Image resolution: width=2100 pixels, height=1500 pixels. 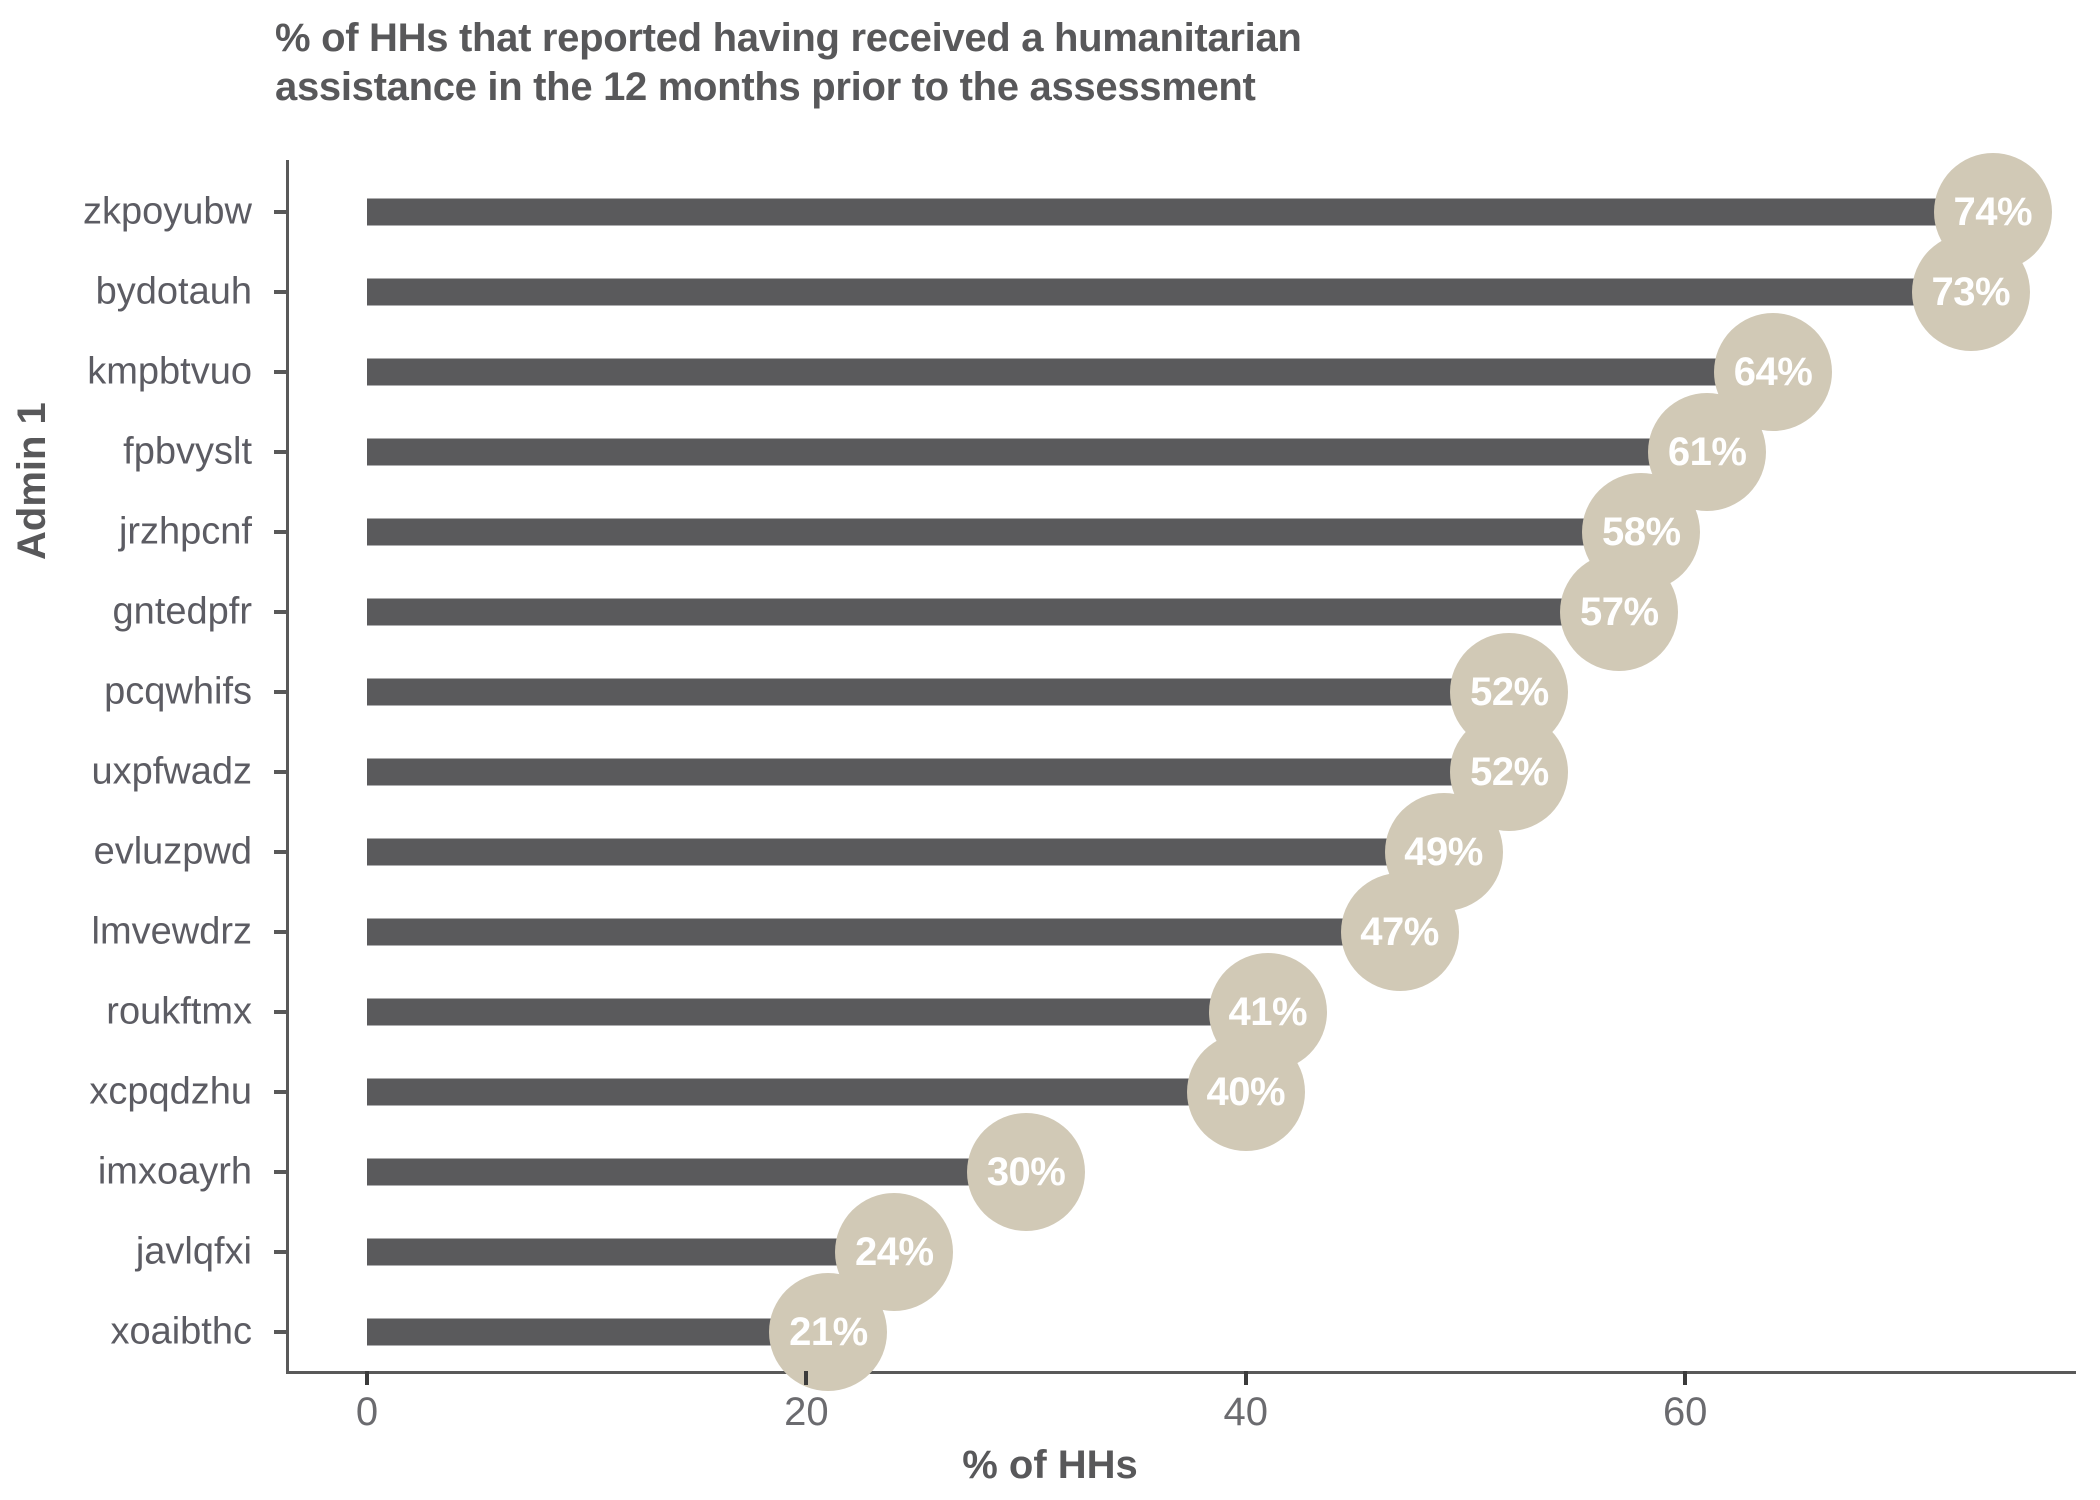 What do you see at coordinates (1246, 1412) in the screenshot?
I see `x-axis-tick-label: 40` at bounding box center [1246, 1412].